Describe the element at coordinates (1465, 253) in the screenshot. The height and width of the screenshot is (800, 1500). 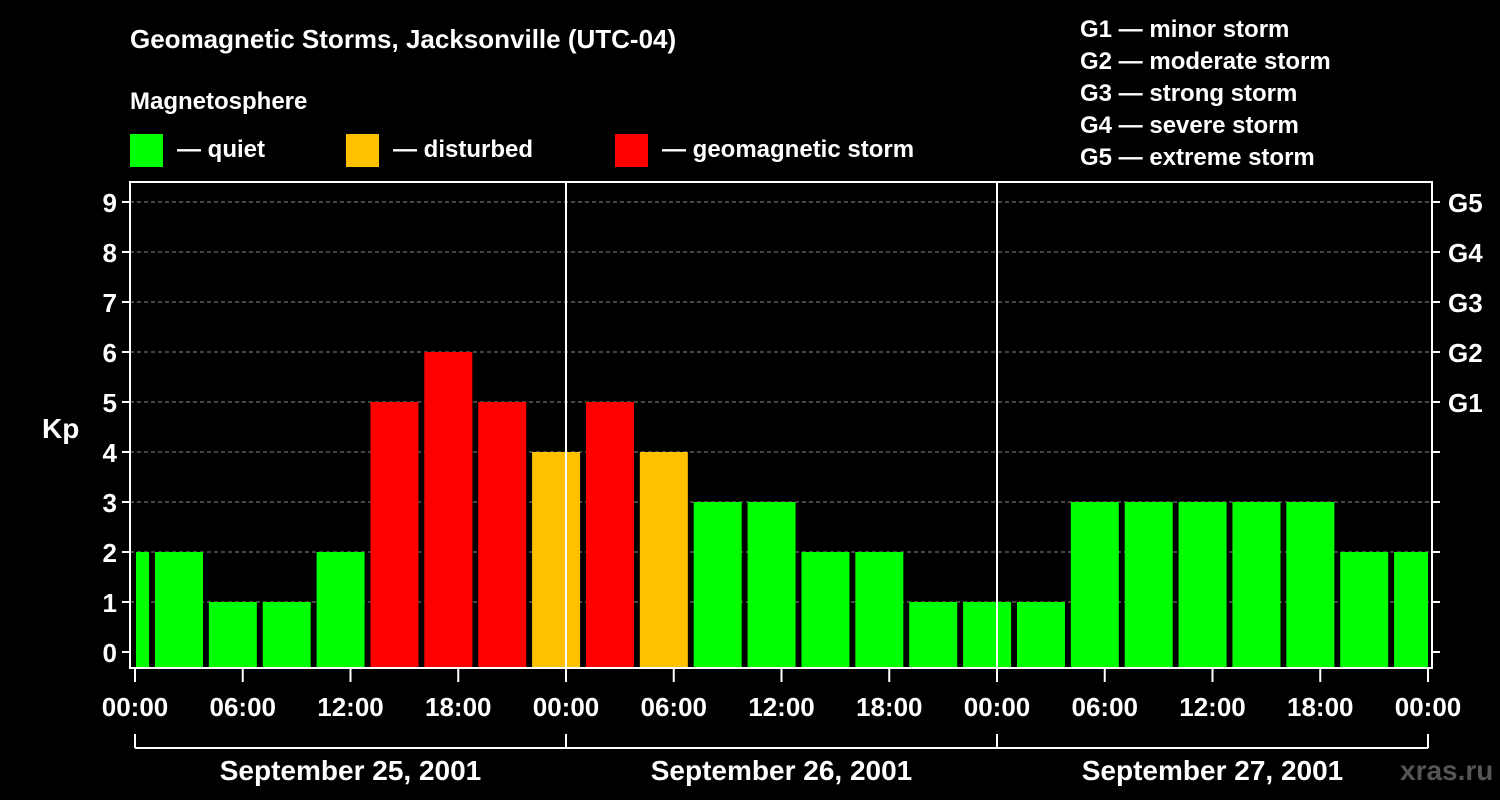
I see `g-level-label: G4` at that location.